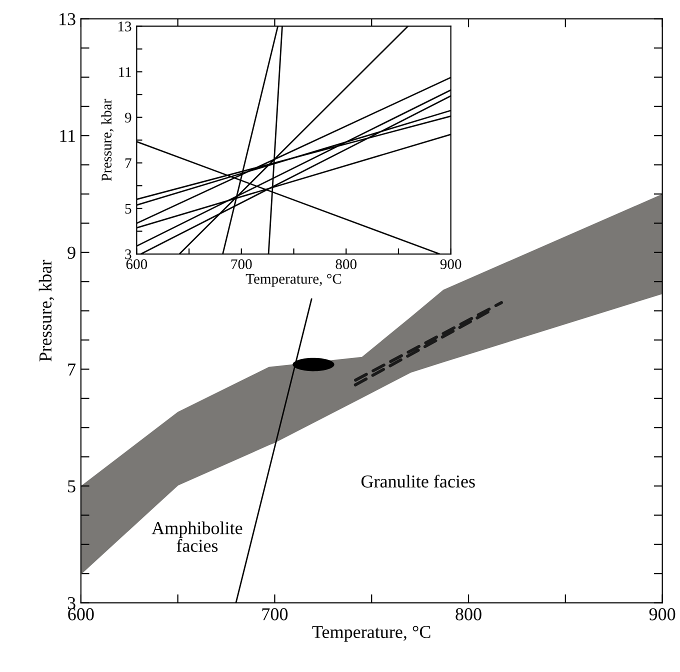 The image size is (680, 672). Describe the element at coordinates (197, 537) in the screenshot. I see `annotation: Amphibolite facies` at that location.